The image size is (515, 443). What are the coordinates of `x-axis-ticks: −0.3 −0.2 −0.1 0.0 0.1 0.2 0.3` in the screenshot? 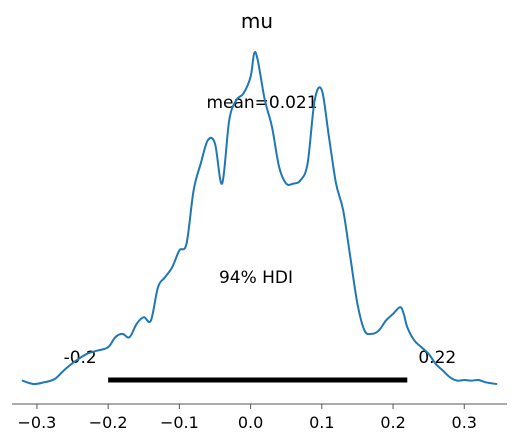 It's located at (247, 418).